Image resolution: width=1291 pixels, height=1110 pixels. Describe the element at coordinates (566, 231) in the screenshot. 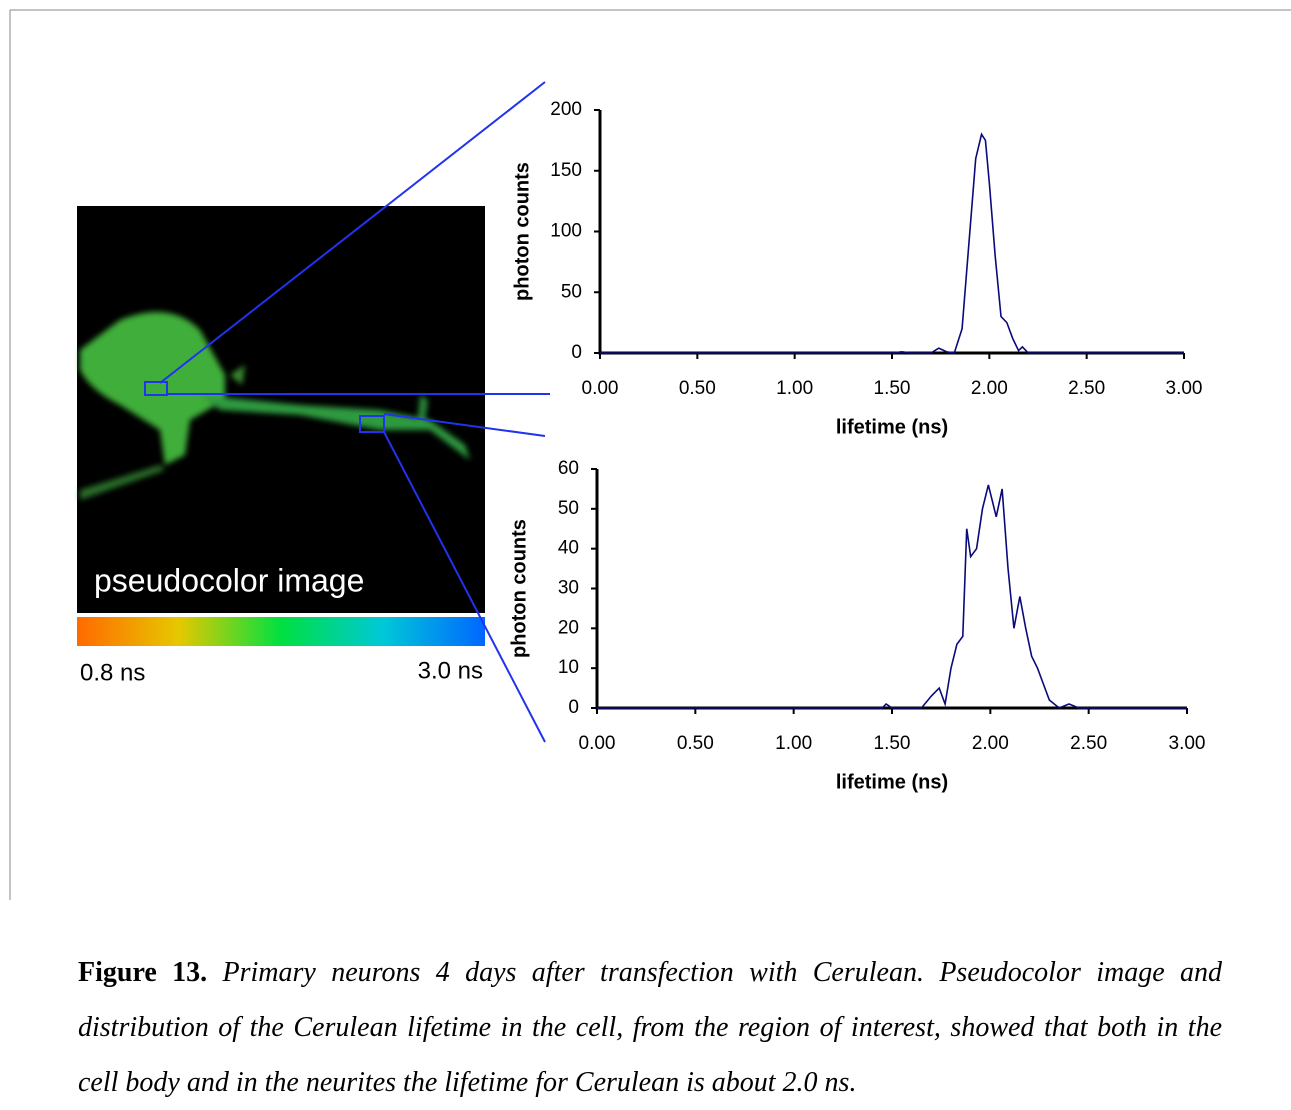

I see `y-tick-label: 100` at that location.